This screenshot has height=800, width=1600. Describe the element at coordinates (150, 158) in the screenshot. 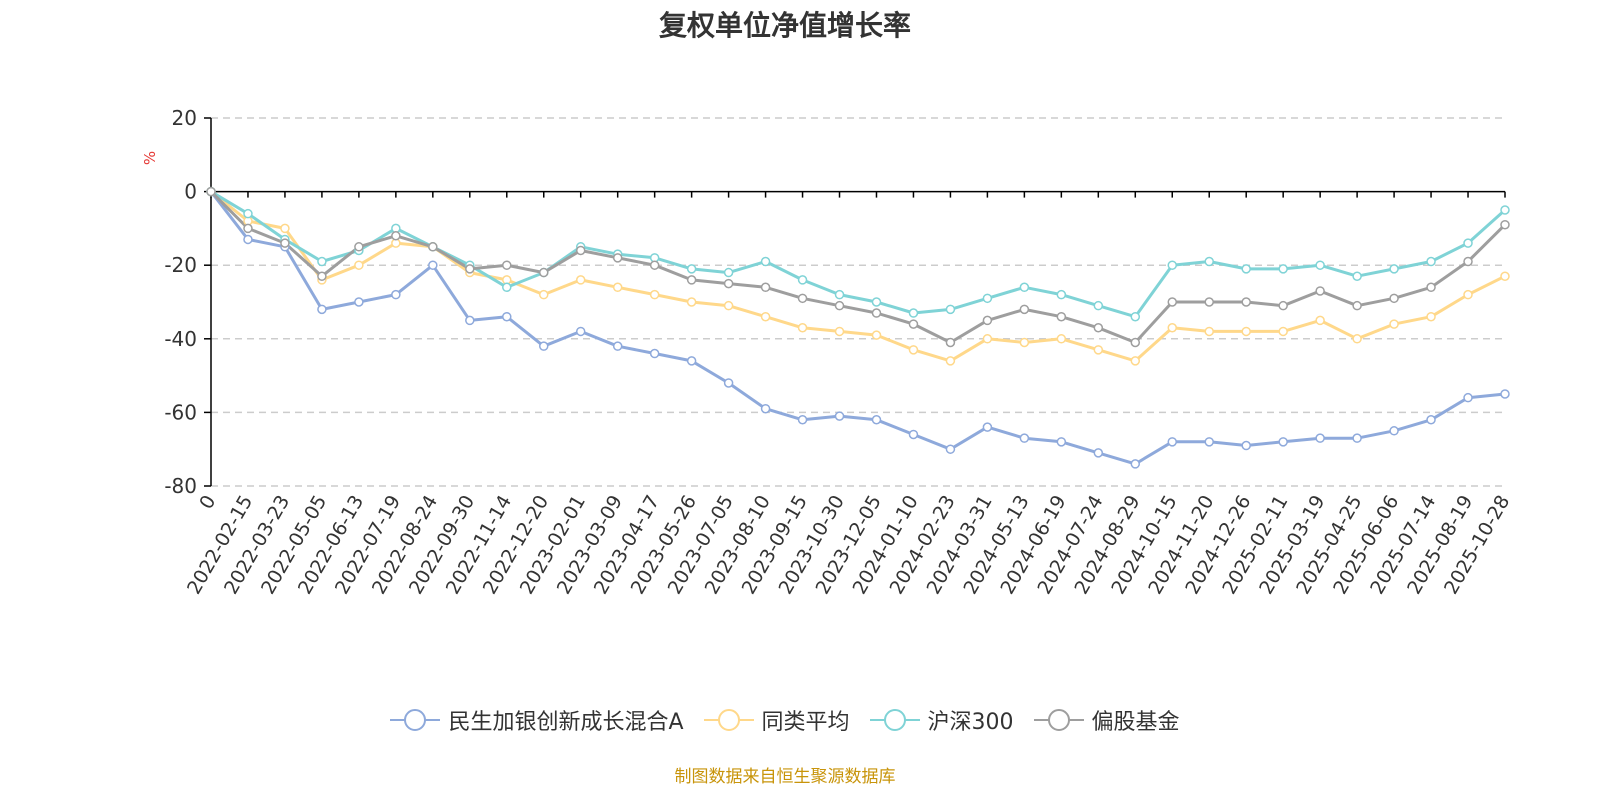

I see `y-axis-label: %` at that location.